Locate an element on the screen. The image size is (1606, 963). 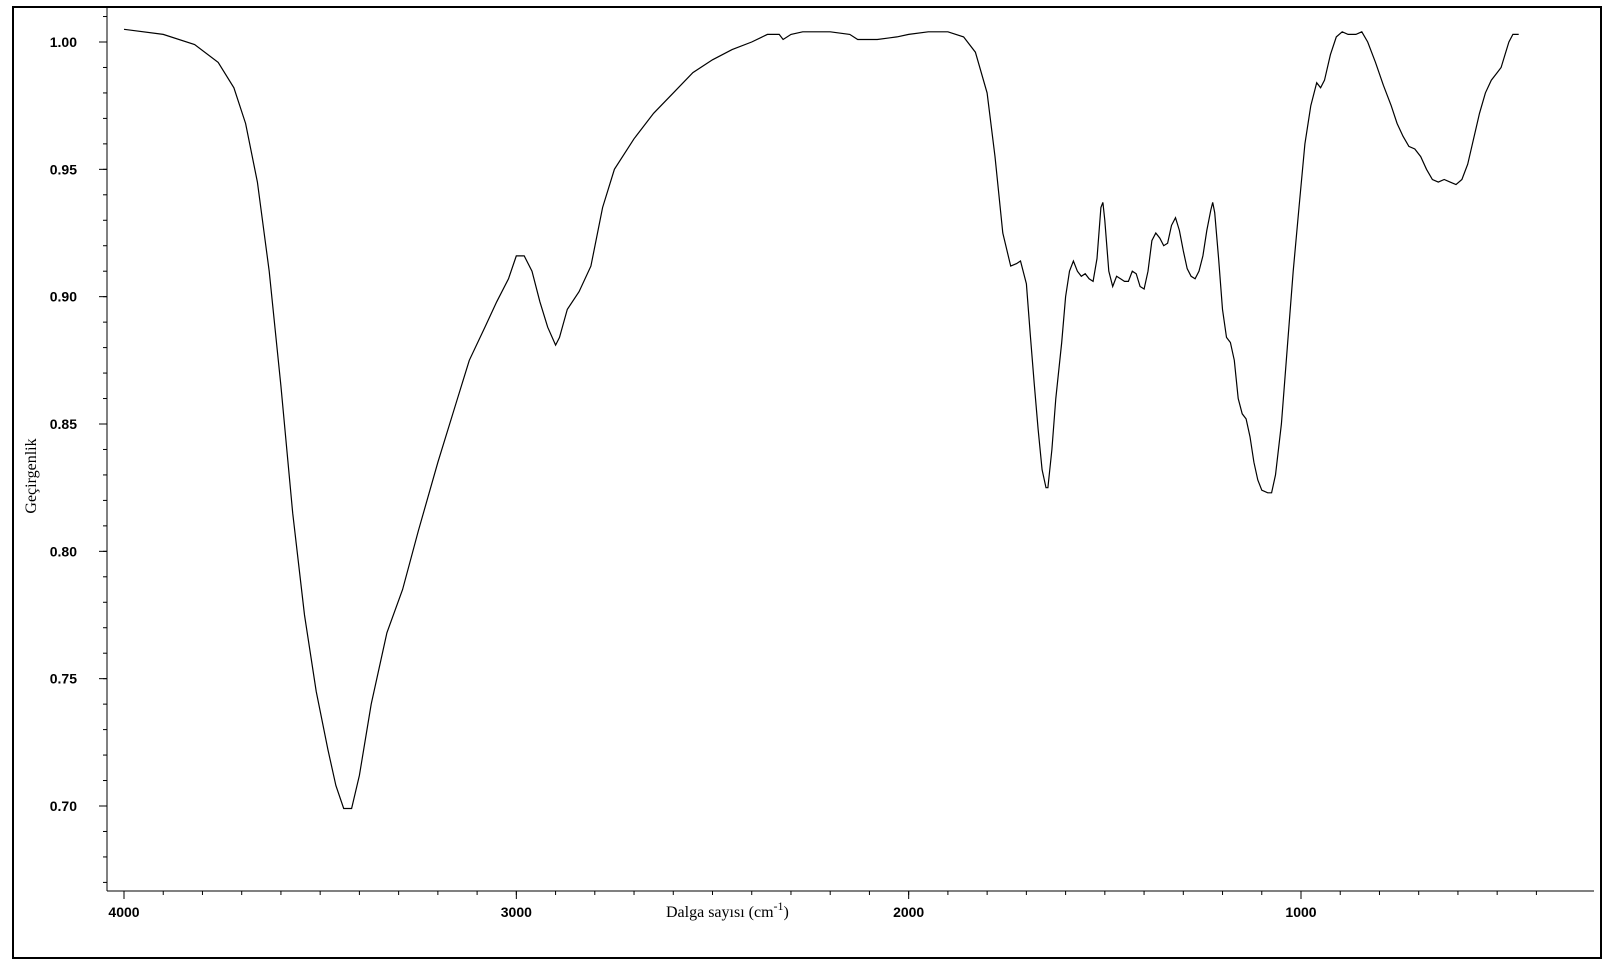
x-tick-label: 1000 is located at coordinates (1300, 912).